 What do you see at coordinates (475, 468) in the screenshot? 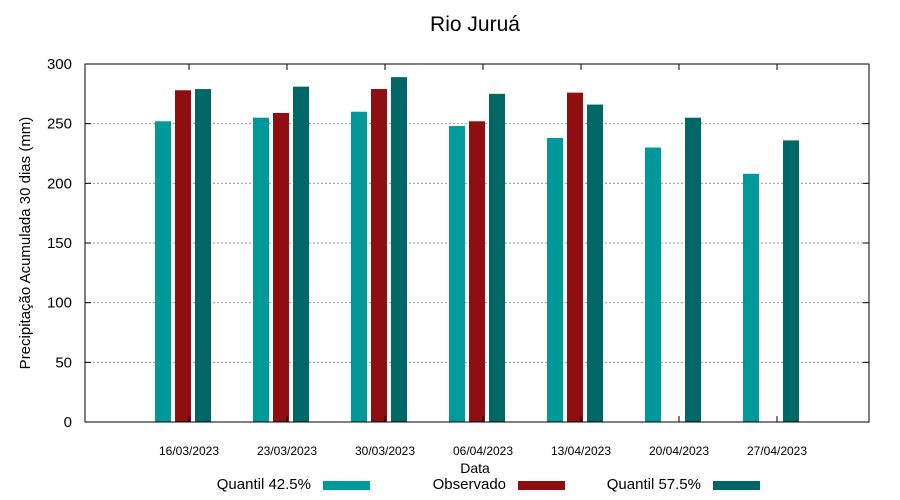
I see `x-axis-label: Data` at bounding box center [475, 468].